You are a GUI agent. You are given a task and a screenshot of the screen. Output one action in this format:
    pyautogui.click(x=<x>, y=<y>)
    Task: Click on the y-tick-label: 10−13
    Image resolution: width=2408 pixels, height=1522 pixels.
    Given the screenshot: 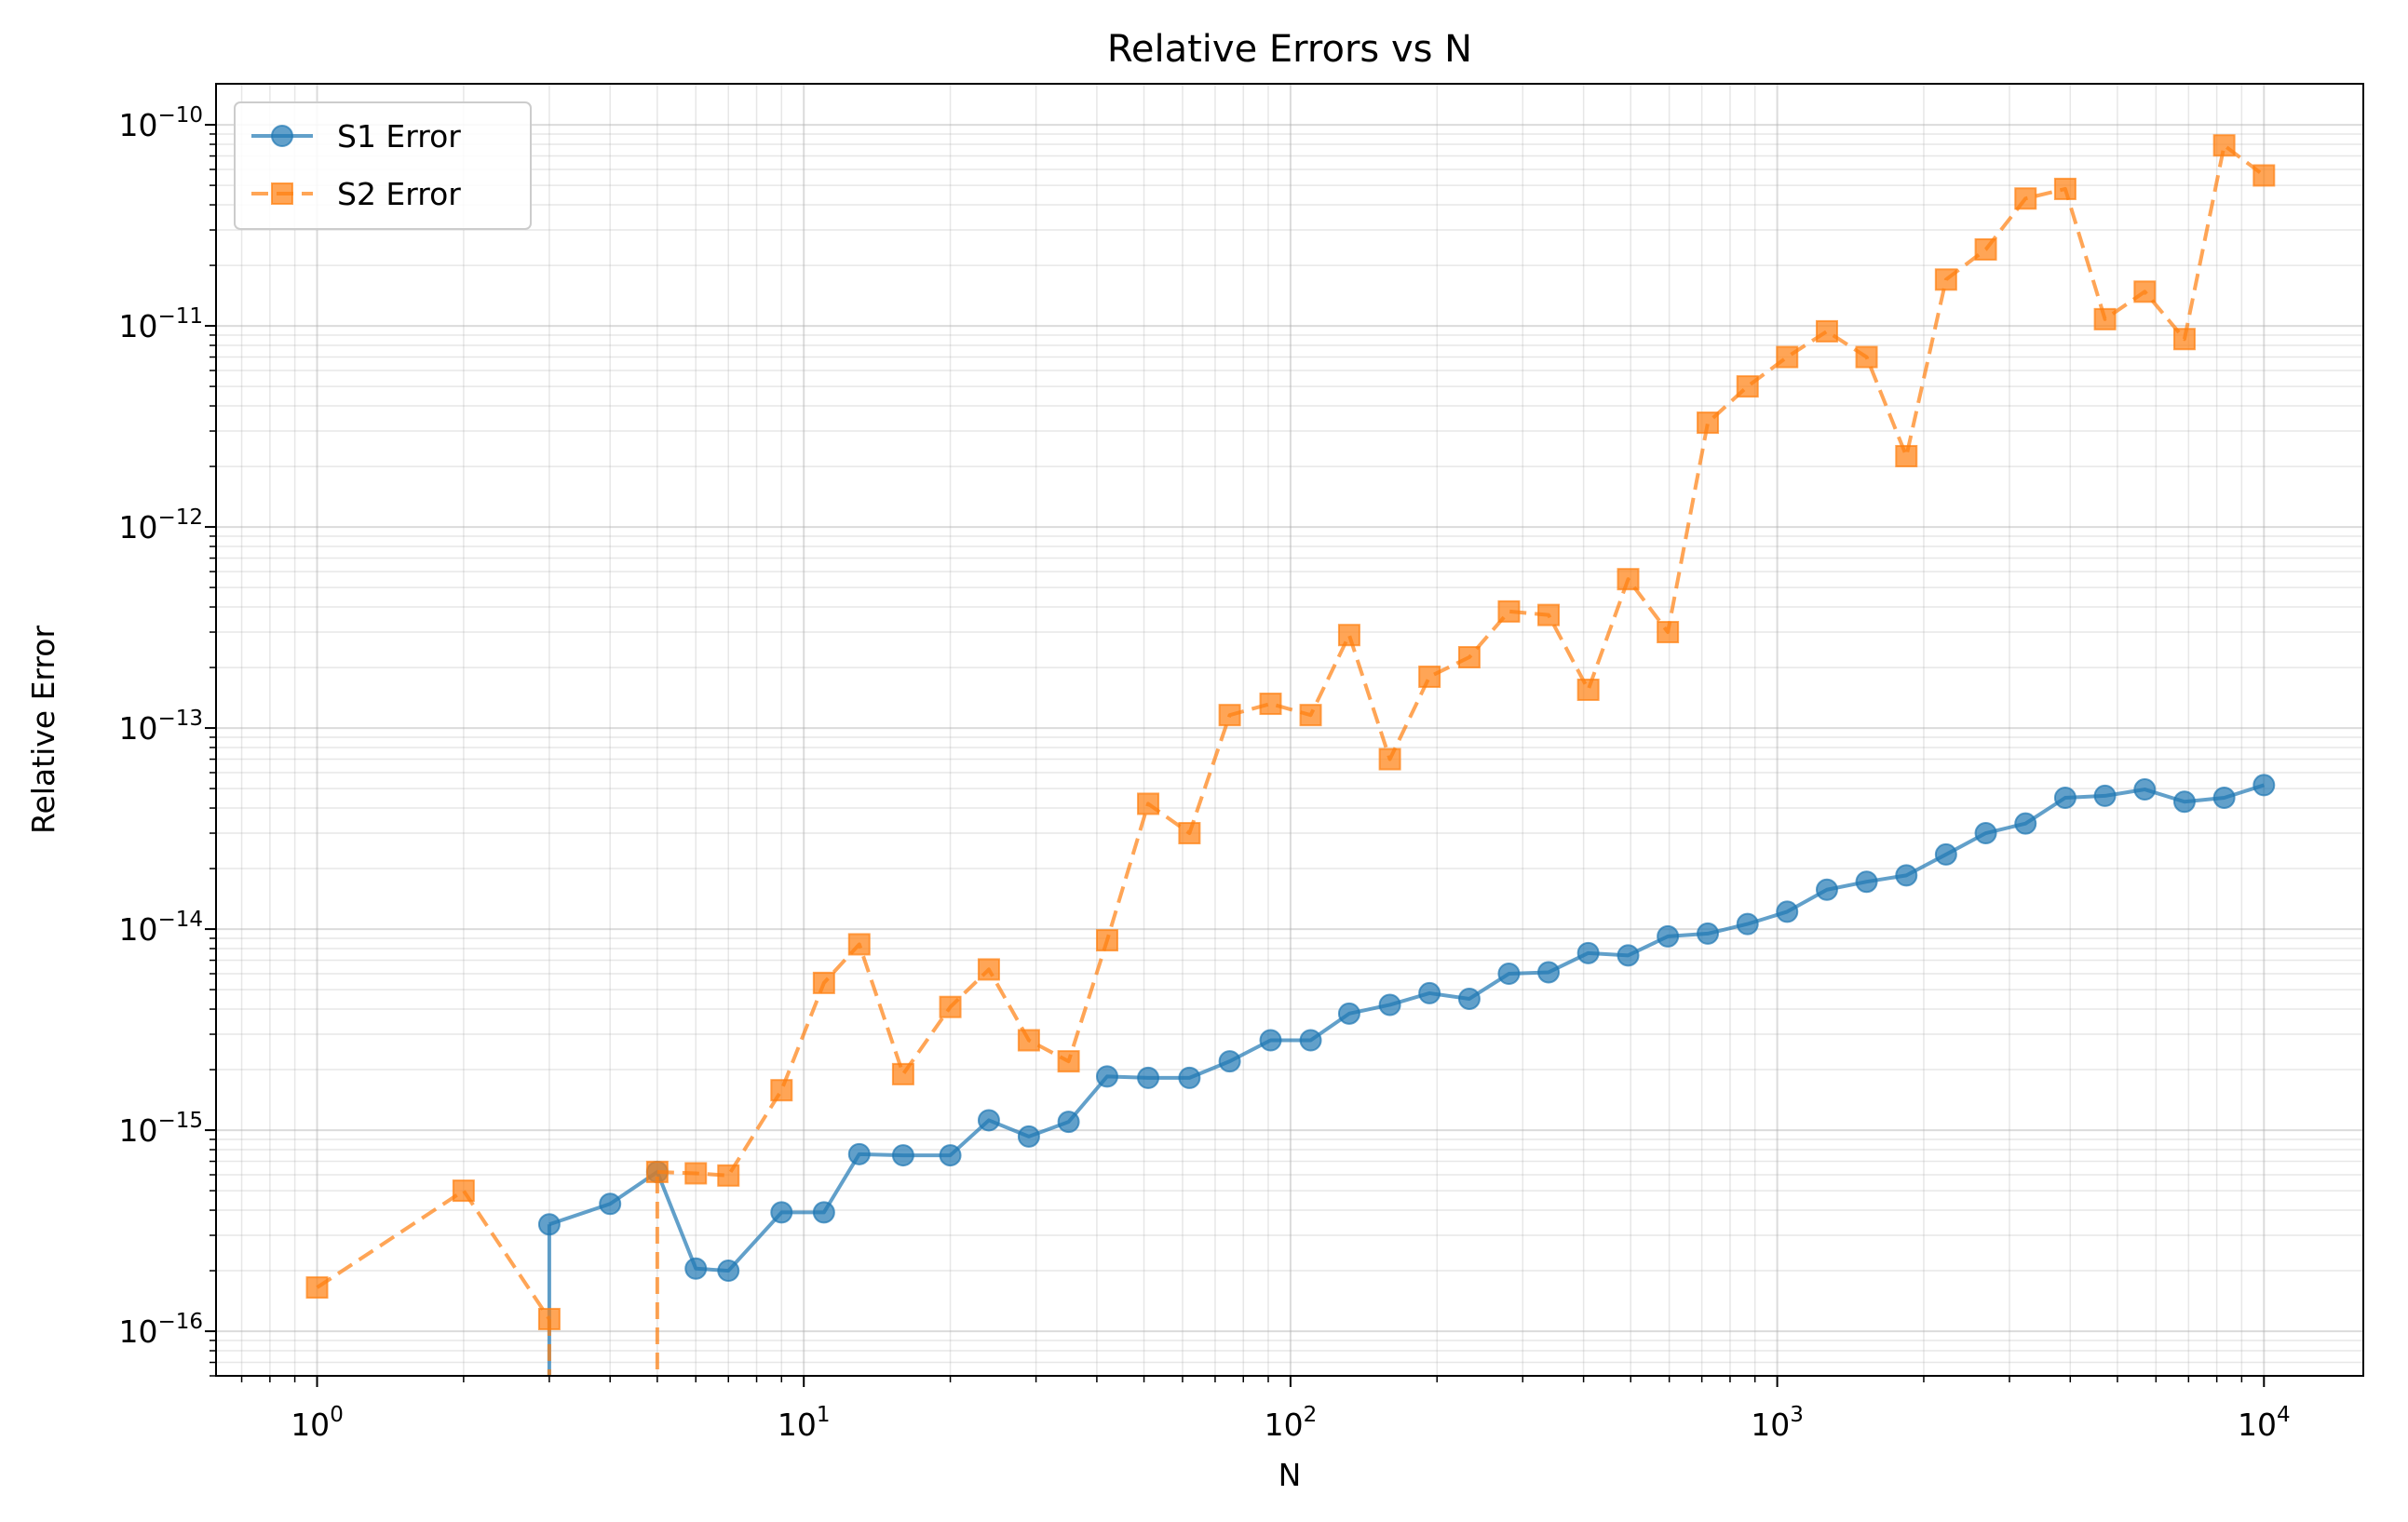 What is the action you would take?
    pyautogui.click(x=160, y=727)
    